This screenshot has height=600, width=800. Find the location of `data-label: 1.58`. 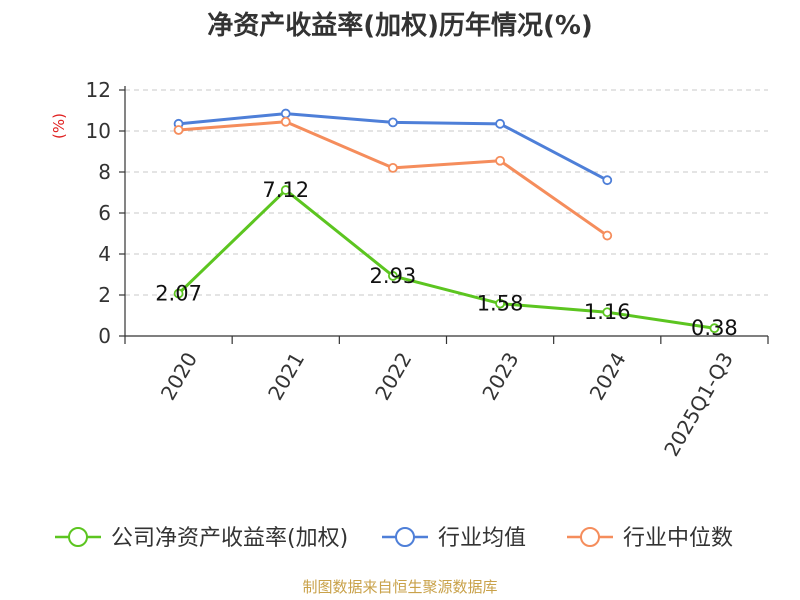

data-label: 1.58 is located at coordinates (500, 304).